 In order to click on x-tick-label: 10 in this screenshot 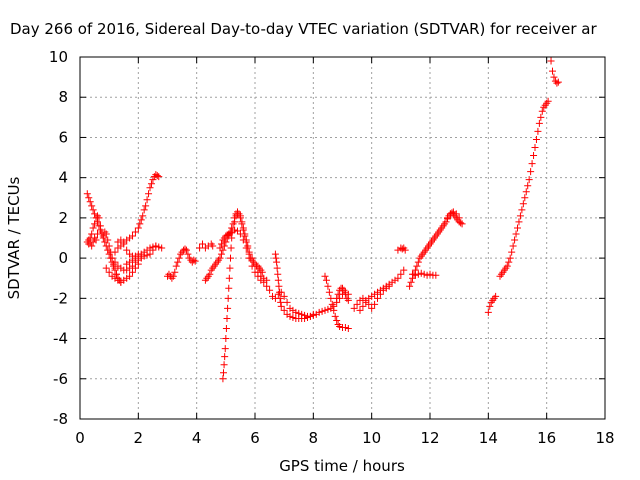, I will do `click(371, 438)`.